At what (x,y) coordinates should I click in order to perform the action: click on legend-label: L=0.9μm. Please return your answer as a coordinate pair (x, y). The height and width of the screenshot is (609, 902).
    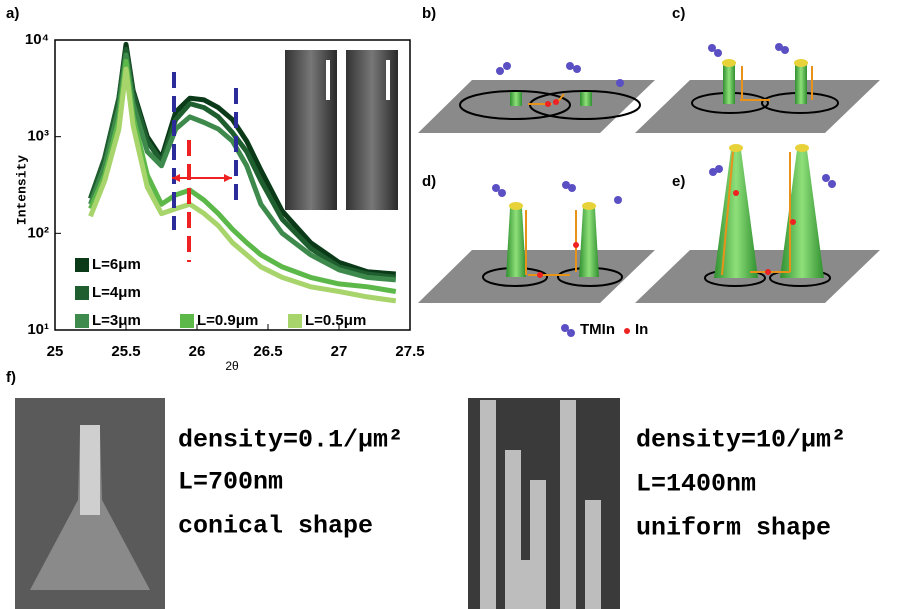
    Looking at the image, I should click on (227, 320).